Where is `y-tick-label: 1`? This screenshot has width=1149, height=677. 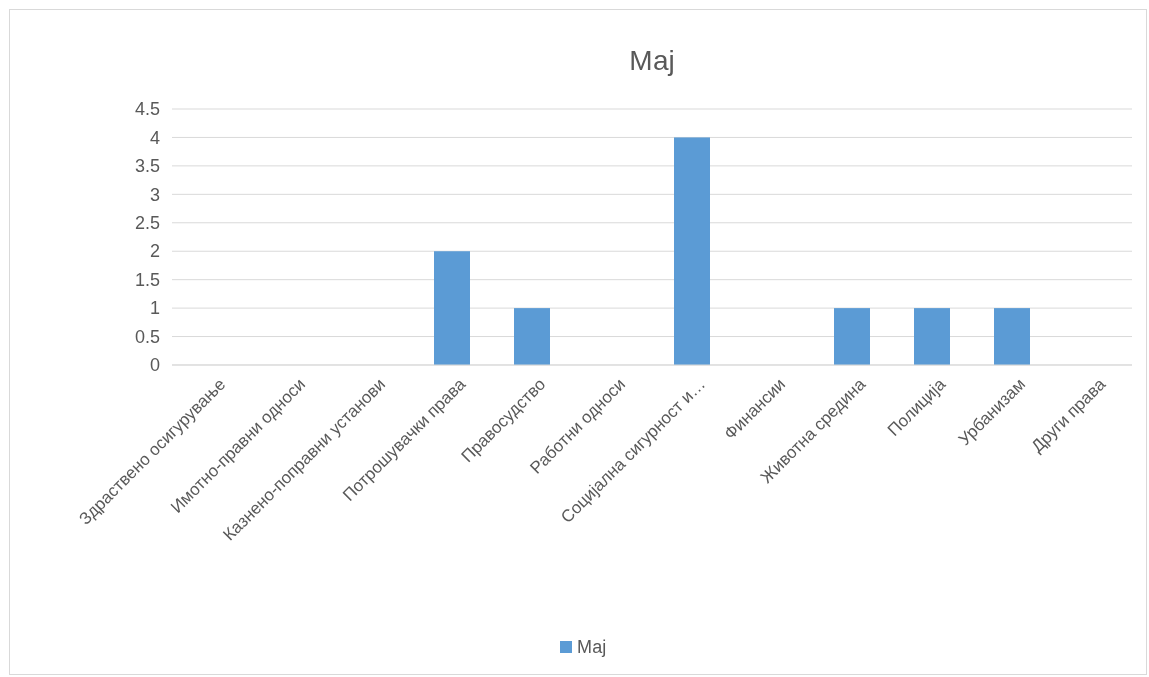 y-tick-label: 1 is located at coordinates (154, 308).